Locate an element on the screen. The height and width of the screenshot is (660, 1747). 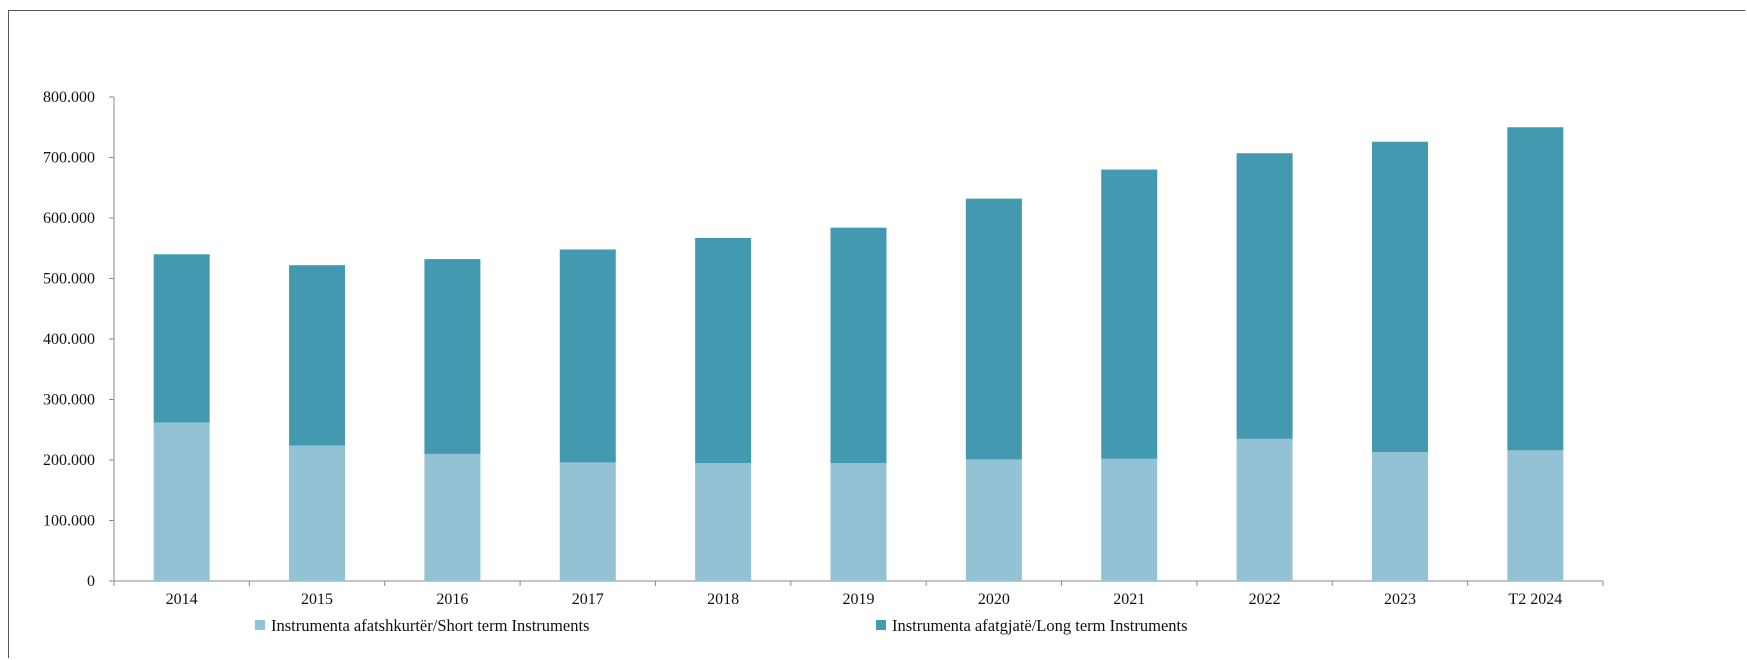
legend-swatch-long-term is located at coordinates (881, 625).